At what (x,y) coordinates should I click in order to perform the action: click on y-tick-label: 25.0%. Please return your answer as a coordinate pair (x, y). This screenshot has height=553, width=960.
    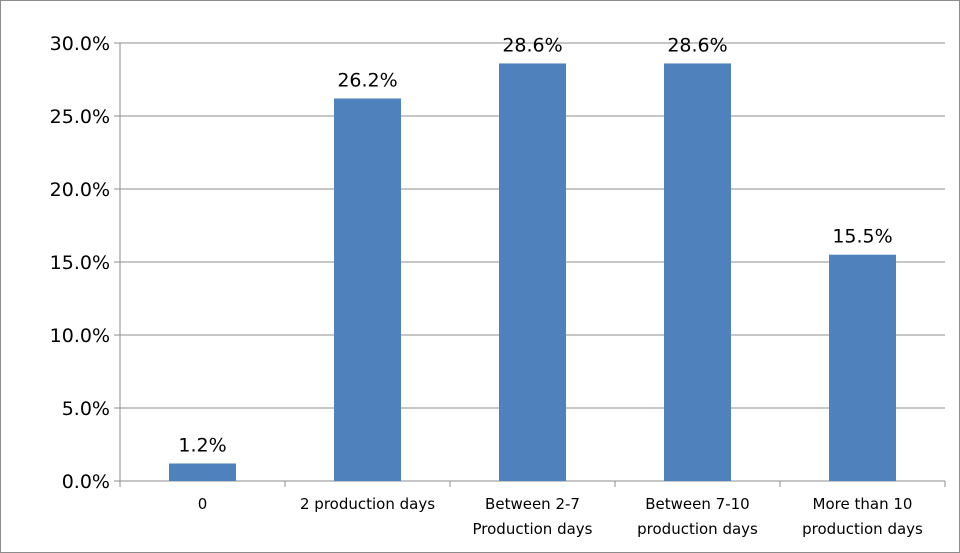
    Looking at the image, I should click on (80, 117).